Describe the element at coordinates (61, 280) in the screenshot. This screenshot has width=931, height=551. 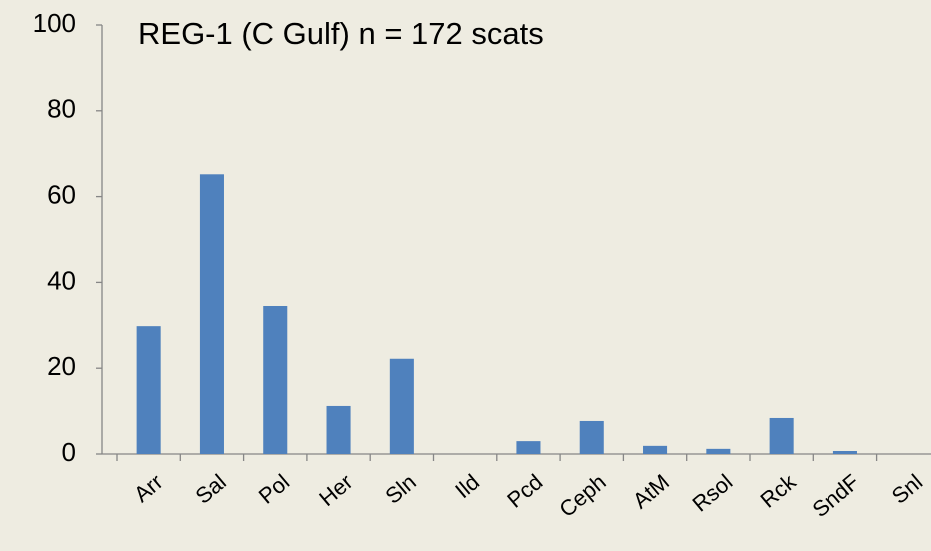
I see `y-tick-label: 40` at that location.